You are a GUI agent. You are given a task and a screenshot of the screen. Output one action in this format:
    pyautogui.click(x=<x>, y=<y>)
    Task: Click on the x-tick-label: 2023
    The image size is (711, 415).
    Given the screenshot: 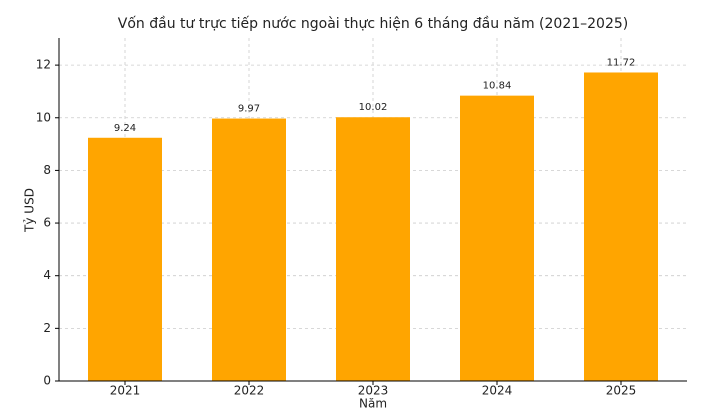 What is the action you would take?
    pyautogui.click(x=373, y=391)
    